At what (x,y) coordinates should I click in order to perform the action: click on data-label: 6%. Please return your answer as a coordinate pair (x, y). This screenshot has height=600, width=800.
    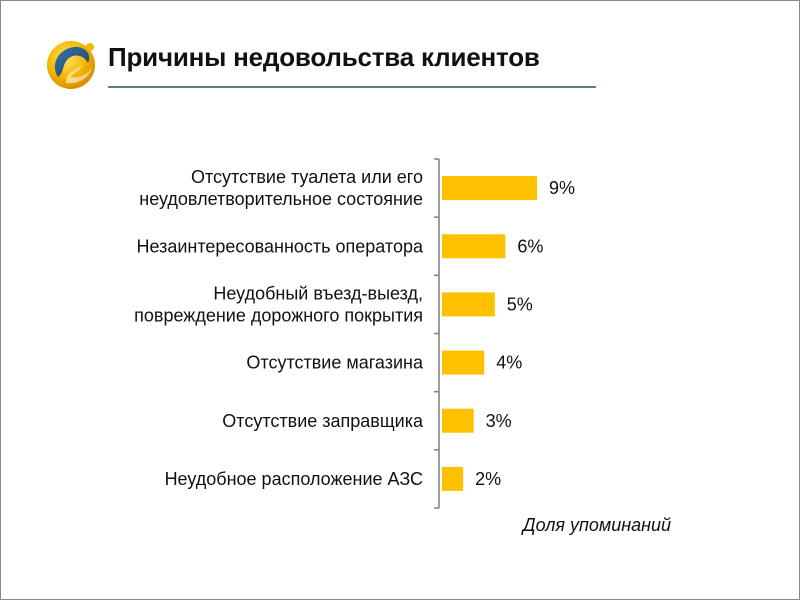
    Looking at the image, I should click on (530, 246).